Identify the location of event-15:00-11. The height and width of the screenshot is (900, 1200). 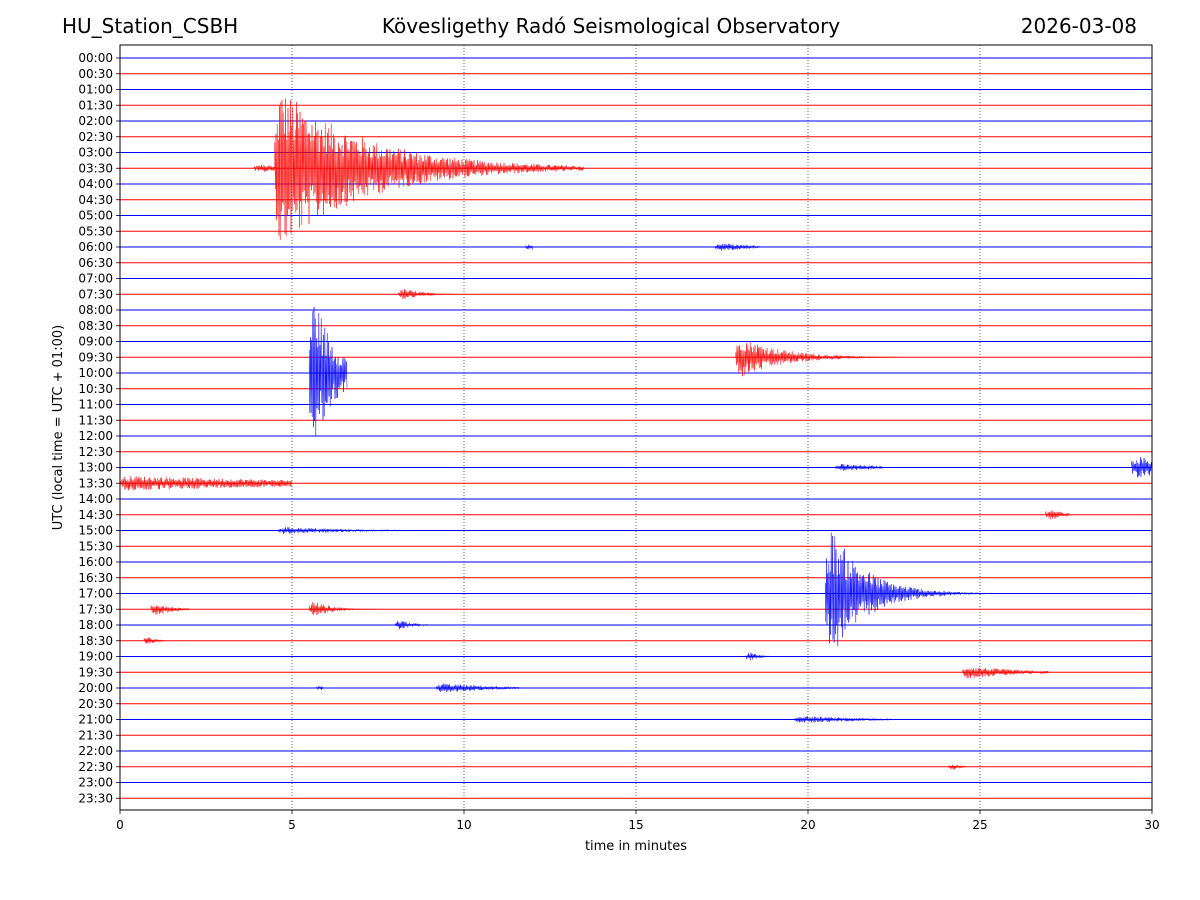
(340, 530).